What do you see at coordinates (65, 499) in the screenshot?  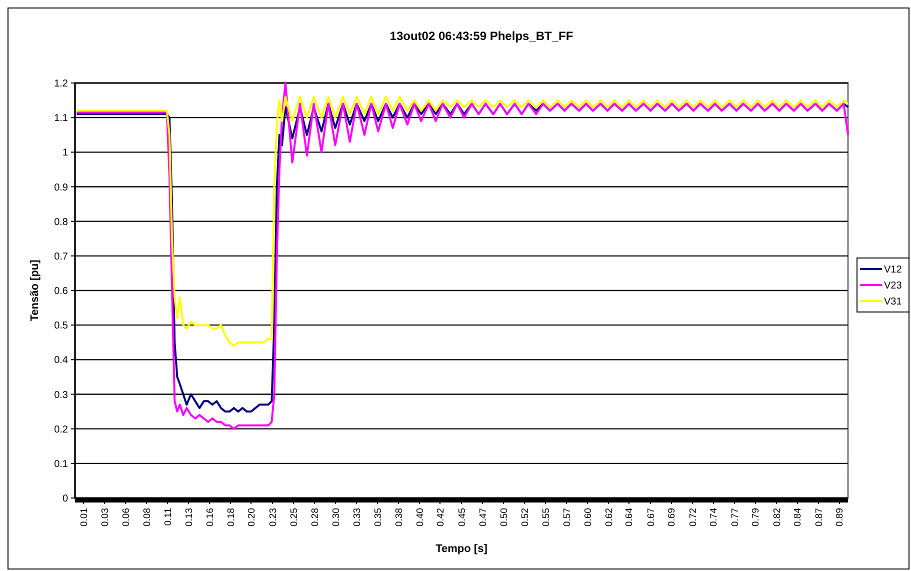 I see `y-tick-label: 0` at bounding box center [65, 499].